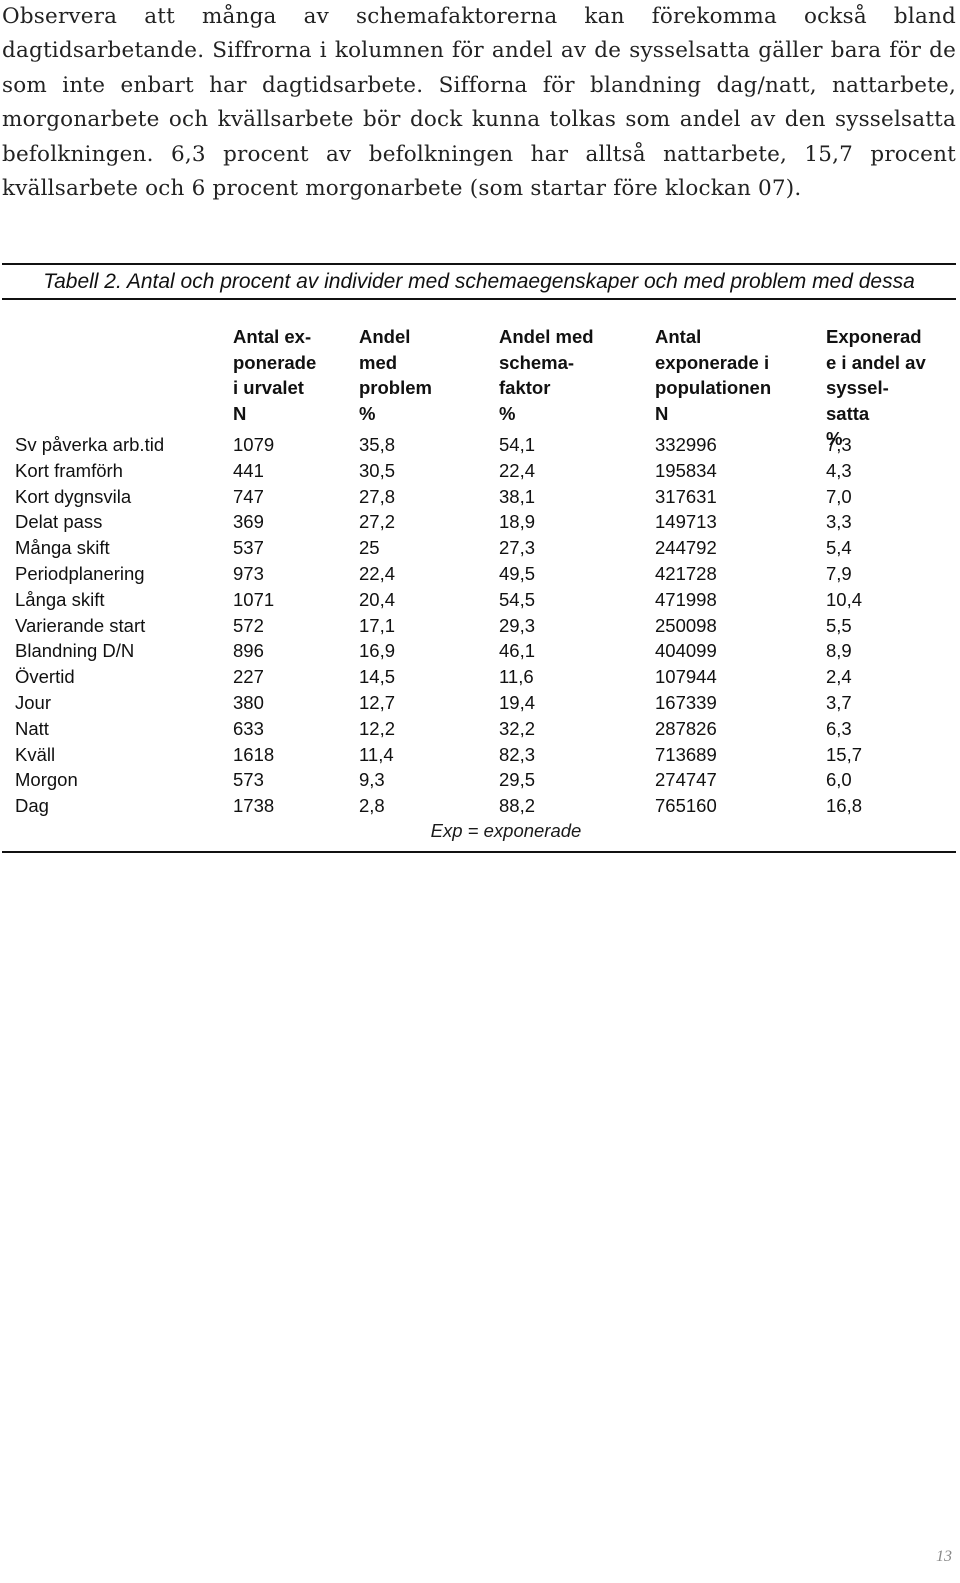 Image resolution: width=960 pixels, height=1583 pixels. Describe the element at coordinates (517, 444) in the screenshot. I see `table-cell: 54,1` at that location.